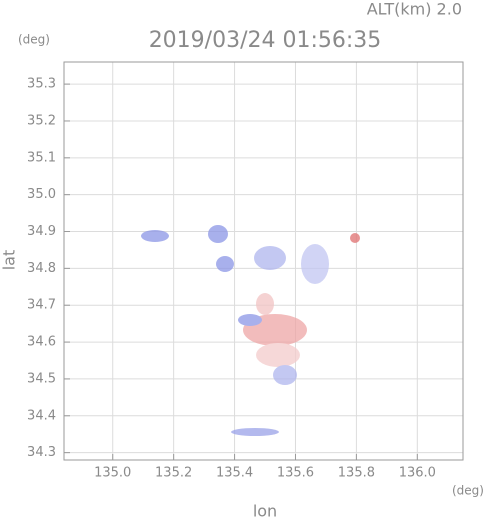 Image resolution: width=491 pixels, height=521 pixels. What do you see at coordinates (41, 452) in the screenshot?
I see `y-tick-label: 34.3` at bounding box center [41, 452].